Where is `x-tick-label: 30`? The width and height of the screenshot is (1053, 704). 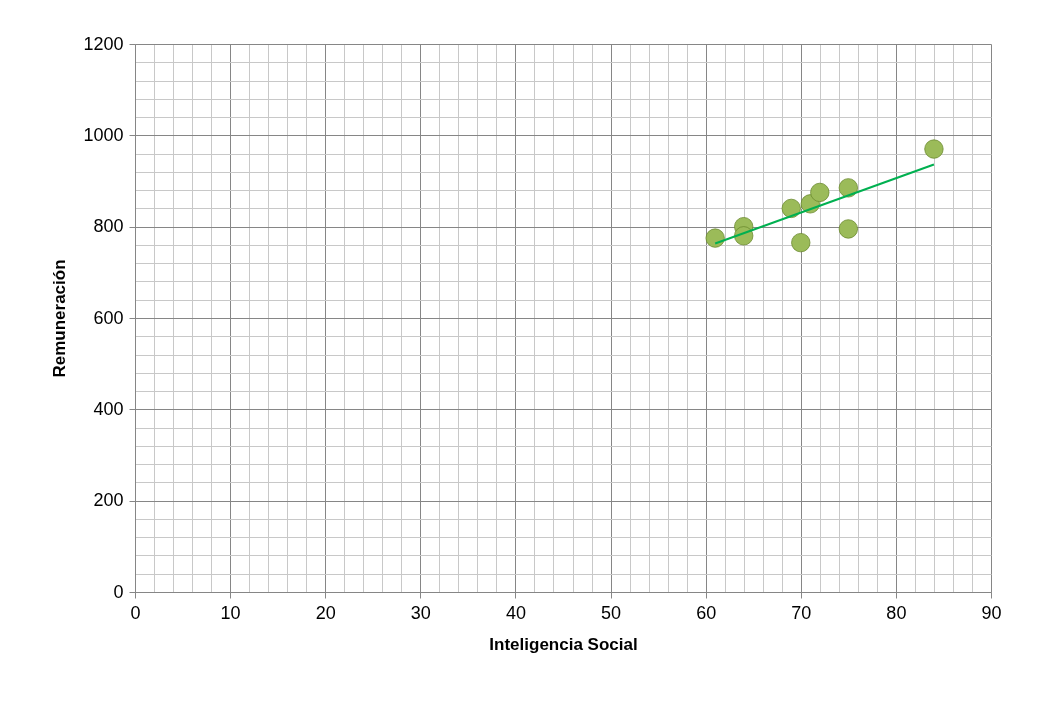 x-tick-label: 30 is located at coordinates (420, 612).